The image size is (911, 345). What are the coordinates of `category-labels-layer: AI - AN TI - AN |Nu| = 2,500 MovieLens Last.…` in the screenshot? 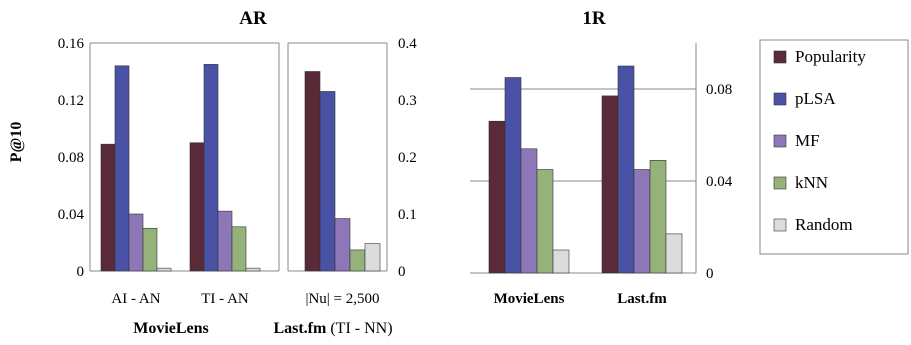 It's located at (389, 299).